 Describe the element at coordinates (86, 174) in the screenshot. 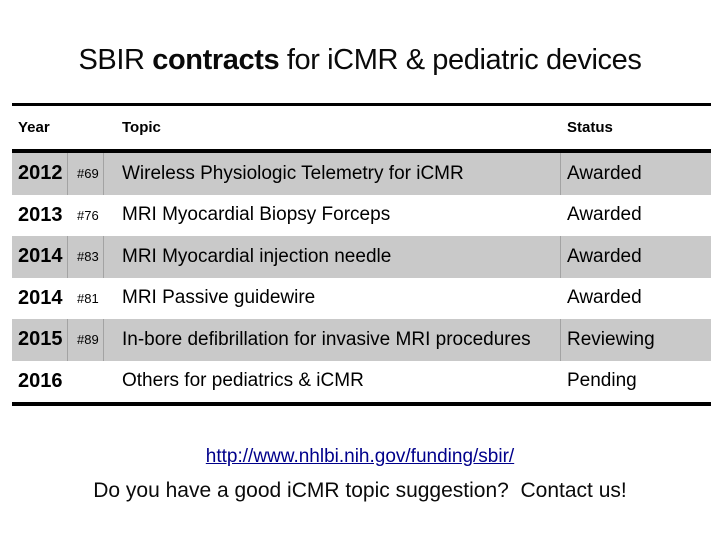

I see `topic-number-cell: #69` at that location.